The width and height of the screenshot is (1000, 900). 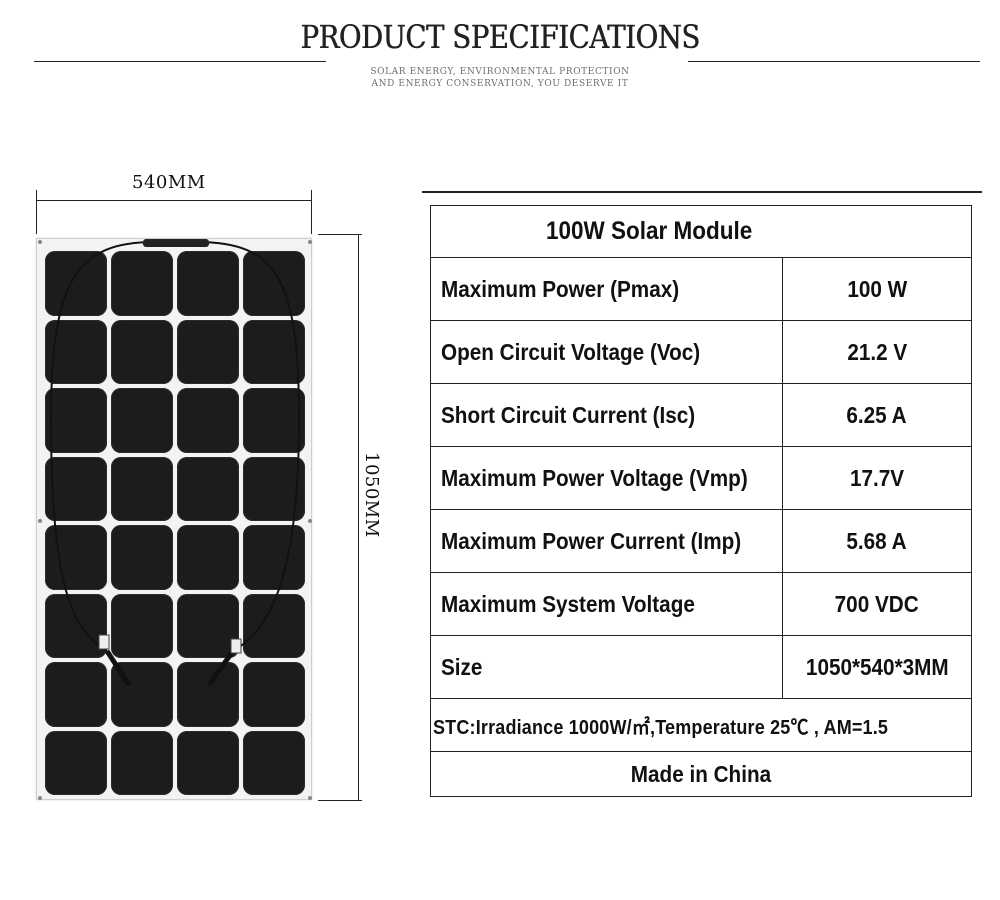 I want to click on table-row: Maximum Power (Pmax) 100 W, so click(x=701, y=289).